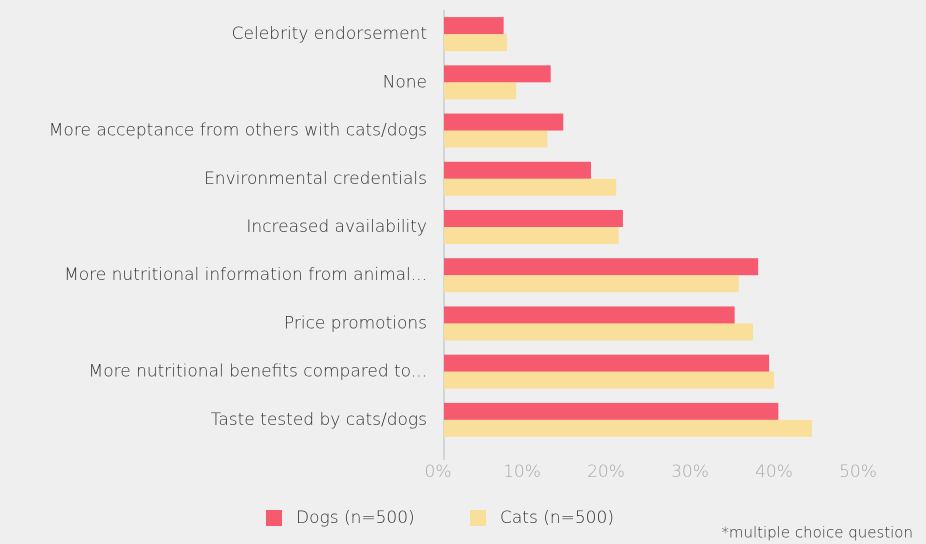 Image resolution: width=926 pixels, height=544 pixels. I want to click on y-tick-label: Price promotions, so click(355, 323).